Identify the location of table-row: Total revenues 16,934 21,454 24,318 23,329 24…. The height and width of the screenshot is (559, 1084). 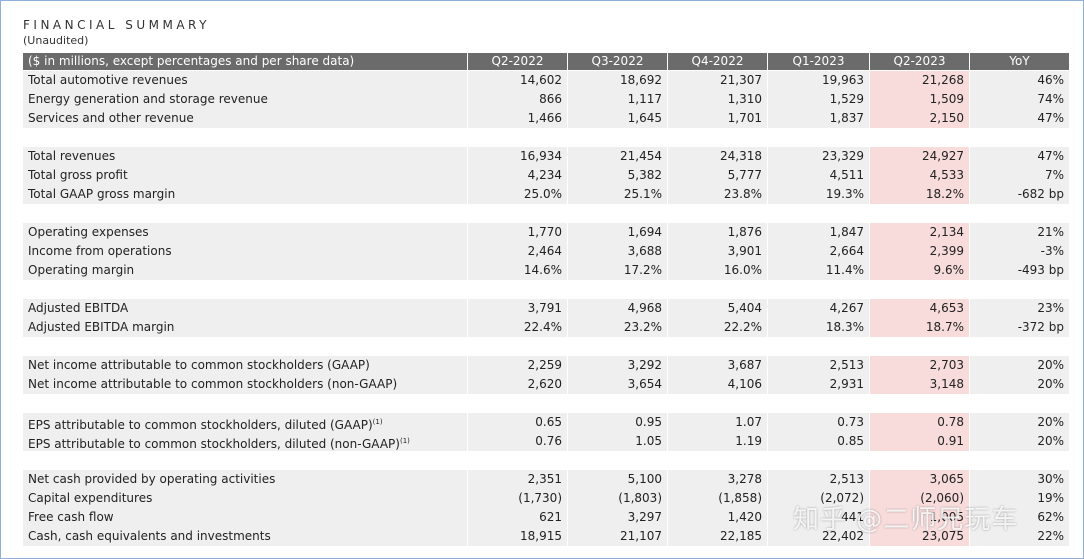
(546, 156).